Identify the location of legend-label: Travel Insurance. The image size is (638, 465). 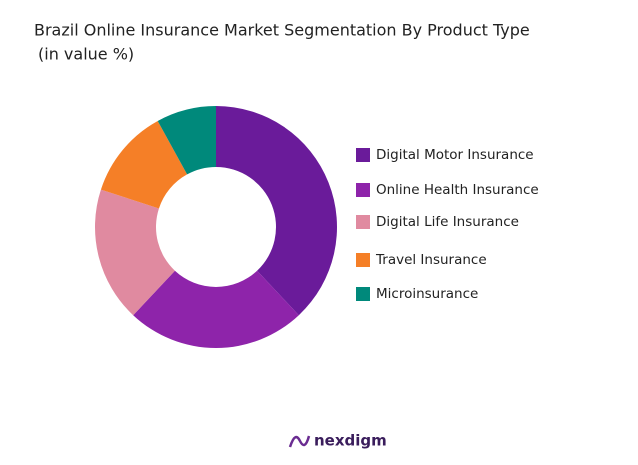
(431, 260).